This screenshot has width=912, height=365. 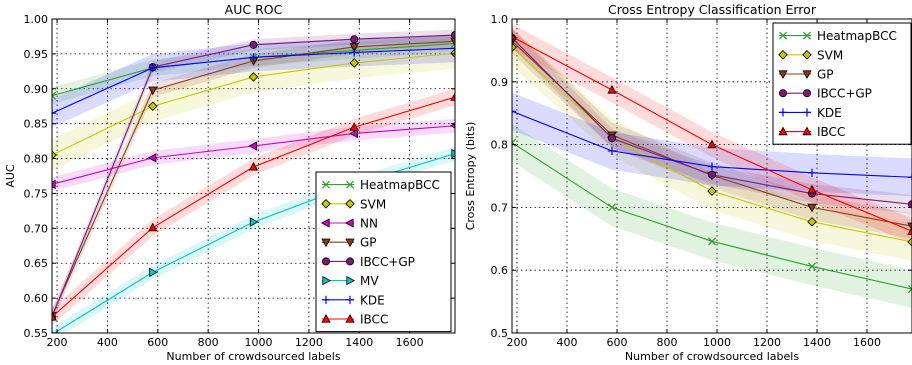 I want to click on chart-title: AUC ROC, so click(x=254, y=9).